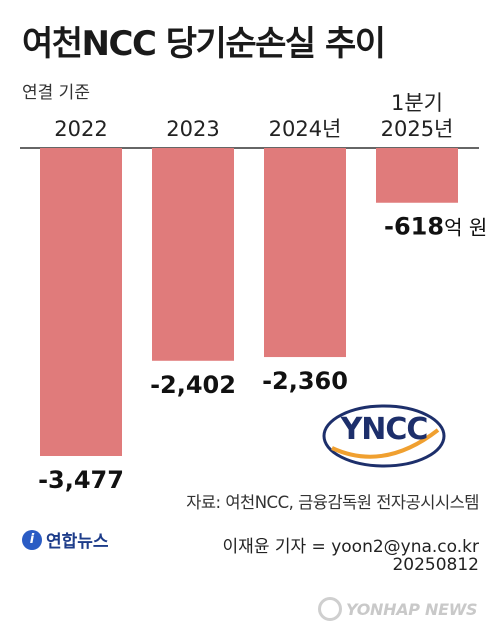 The height and width of the screenshot is (642, 499). Describe the element at coordinates (305, 381) in the screenshot. I see `value-label: -2,360` at that location.